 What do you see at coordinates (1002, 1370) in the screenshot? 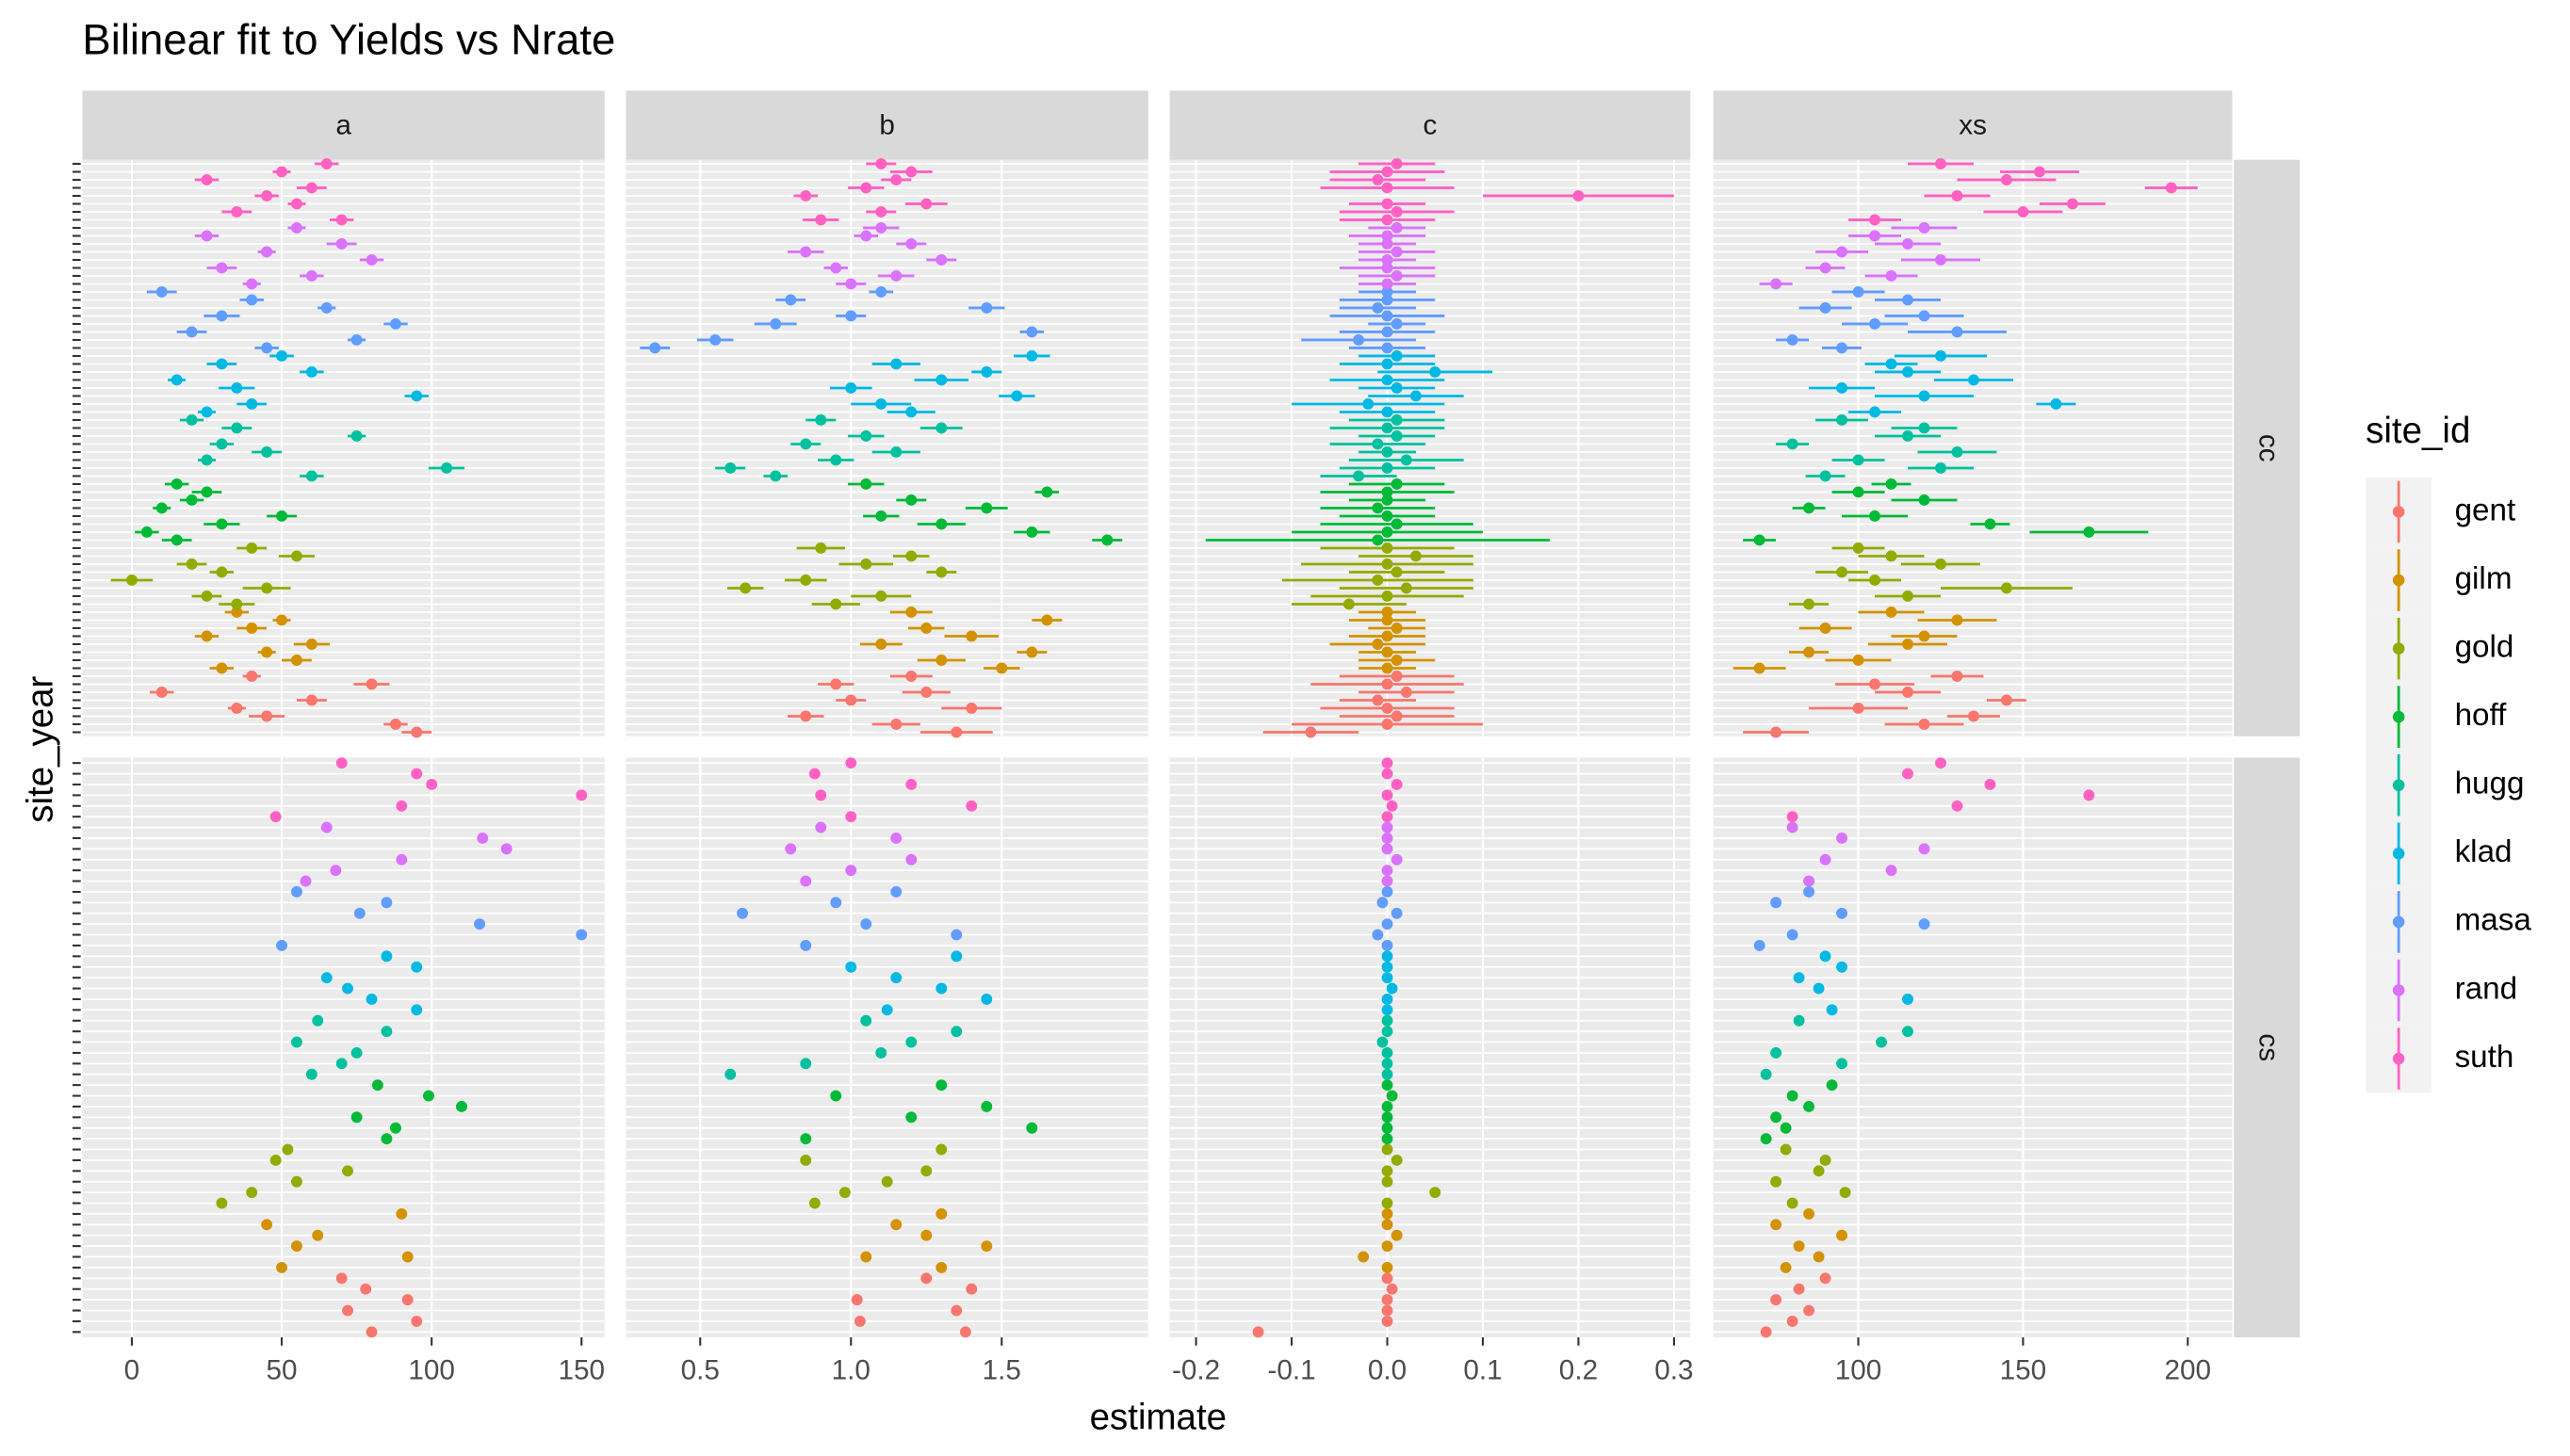
I see `x-tick-label: 1.5` at bounding box center [1002, 1370].